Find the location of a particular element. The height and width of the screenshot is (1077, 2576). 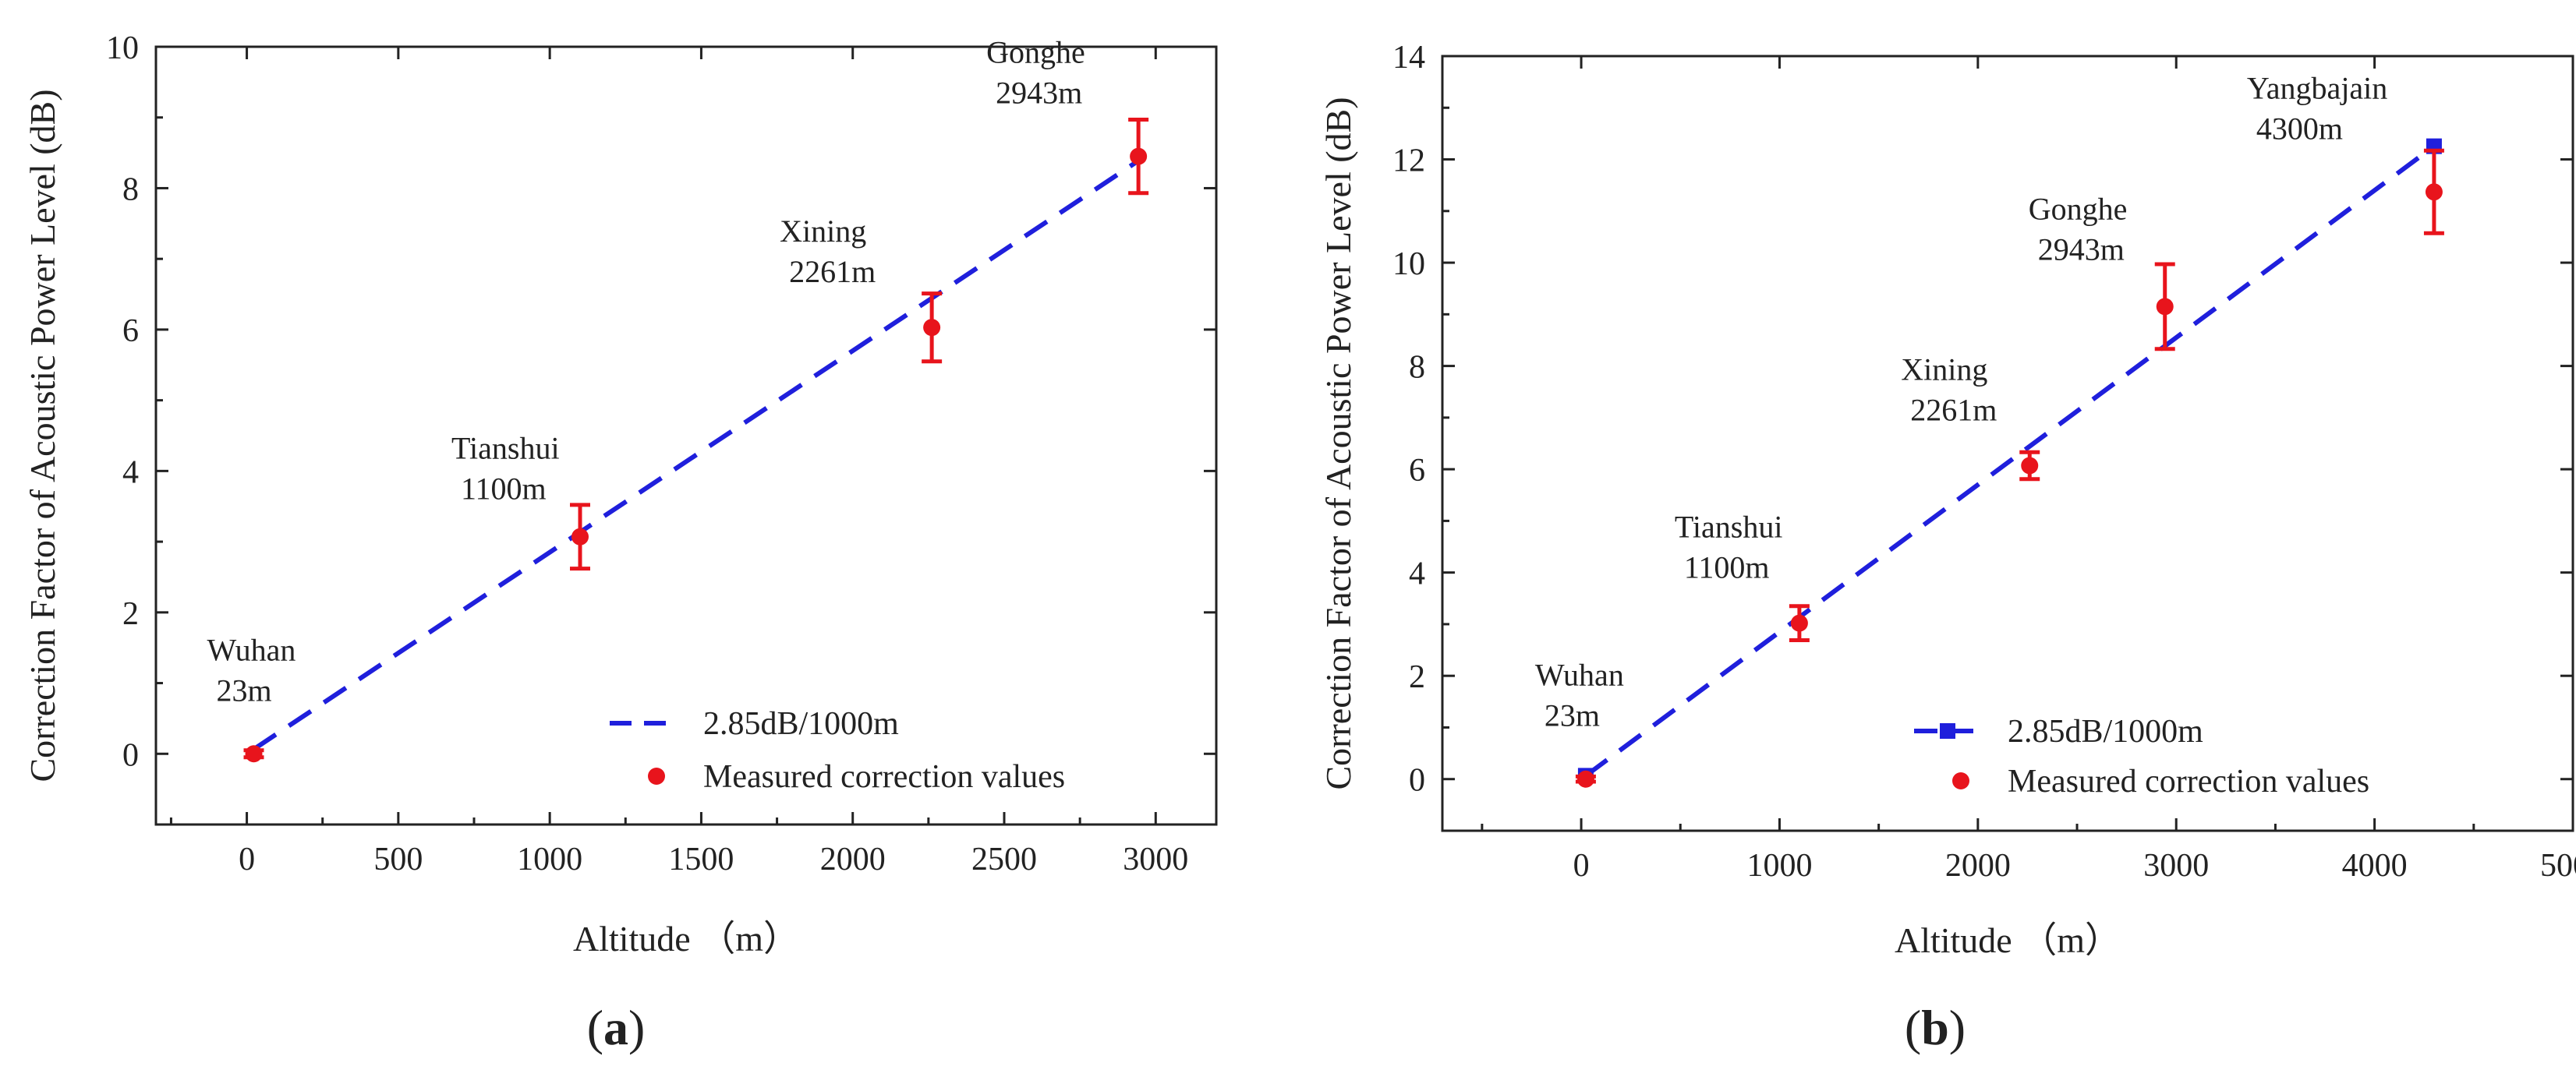

legend-fit-marker is located at coordinates (1947, 731).